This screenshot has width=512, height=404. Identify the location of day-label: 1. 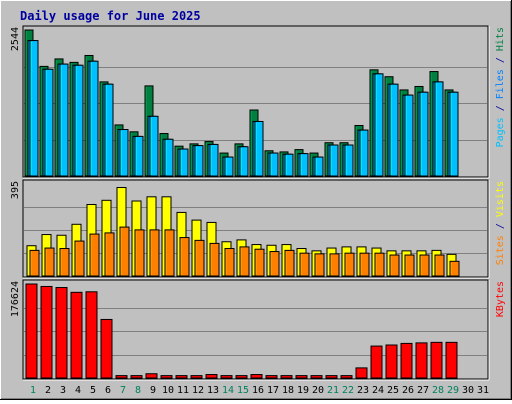
(33, 390).